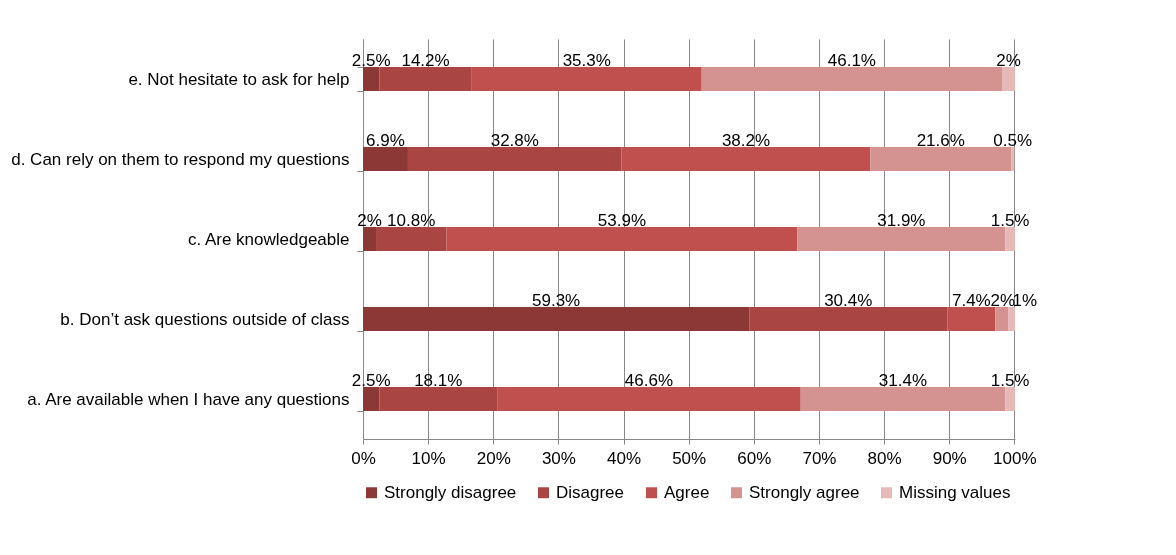 The height and width of the screenshot is (555, 1176). I want to click on y-tick-label: b. Don’t ask questions outside of class, so click(205, 319).